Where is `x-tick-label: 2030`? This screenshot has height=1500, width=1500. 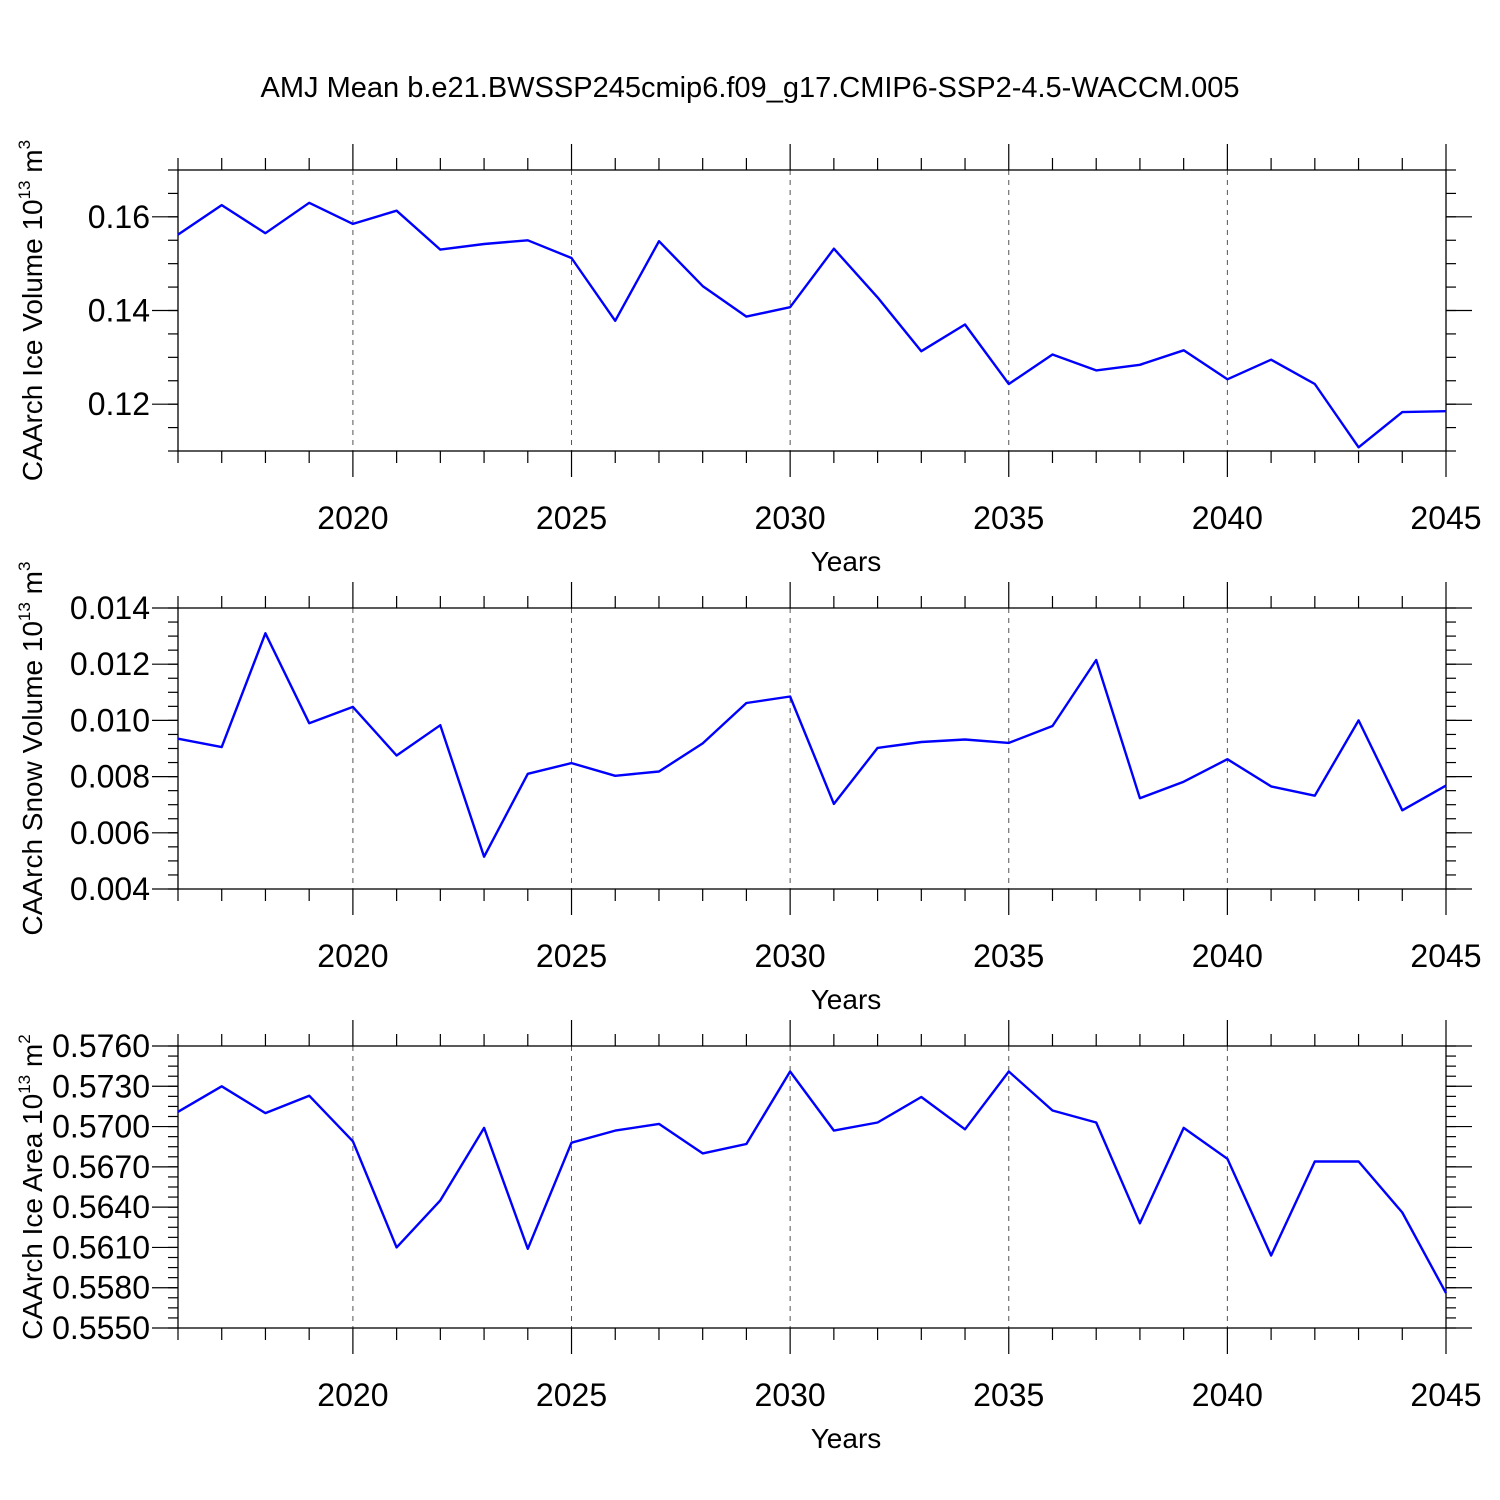
x-tick-label: 2030 is located at coordinates (790, 518).